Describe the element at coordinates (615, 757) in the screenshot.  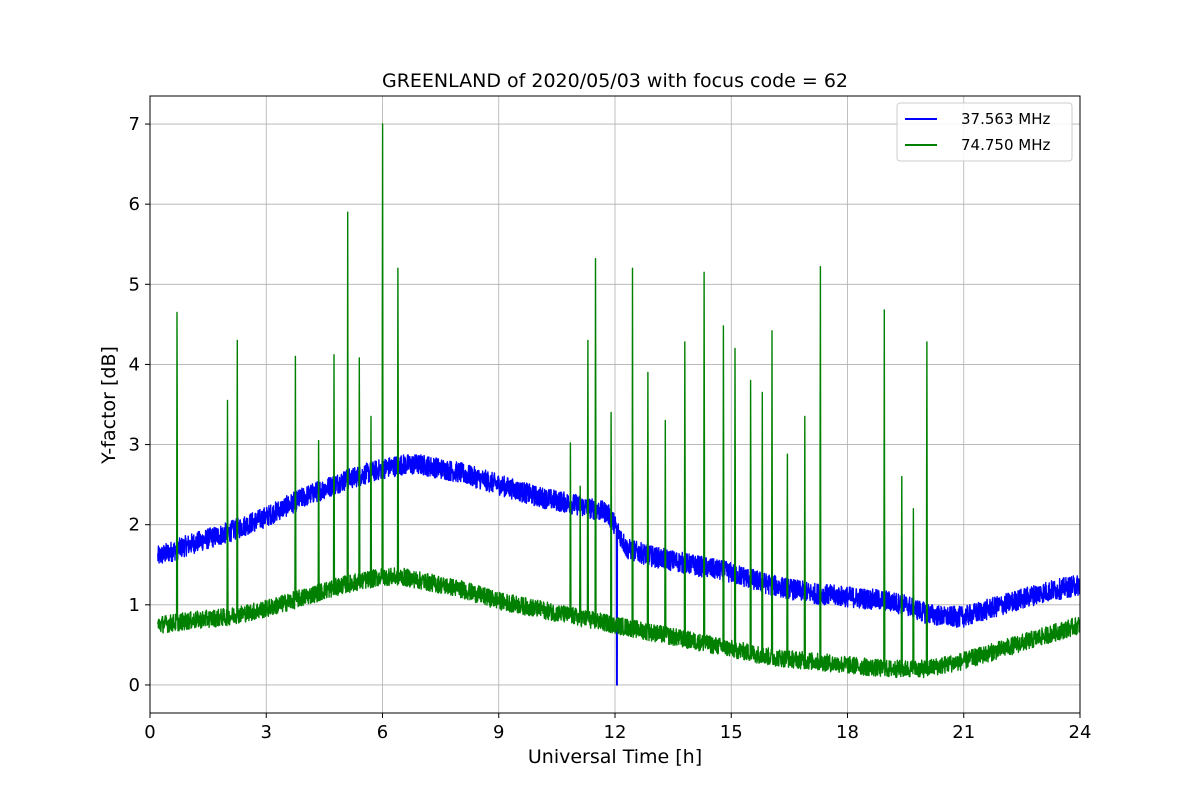
I see `x-axis-label: Universal Time [h]` at that location.